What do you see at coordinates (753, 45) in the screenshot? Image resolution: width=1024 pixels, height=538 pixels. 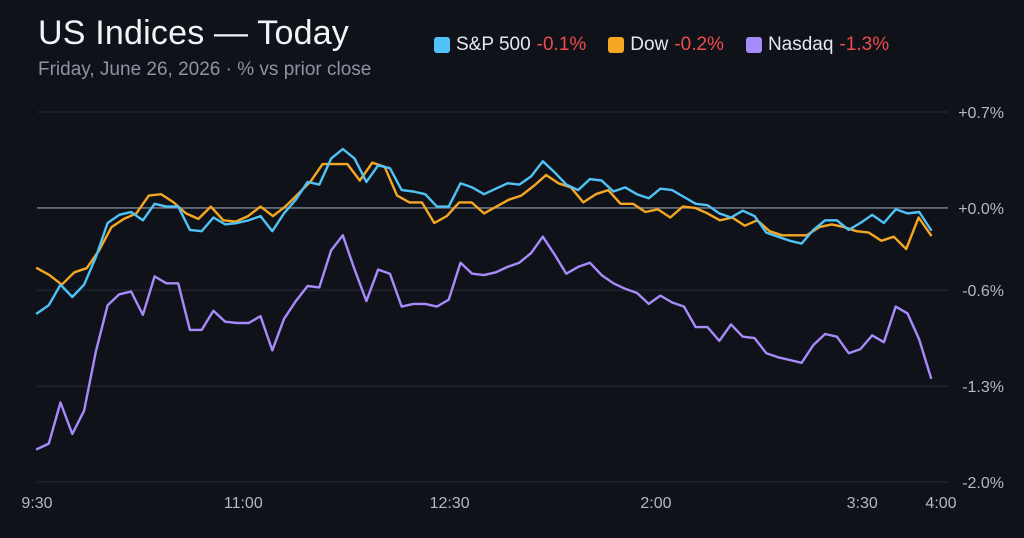 I see `legend-swatch-nasdaq` at bounding box center [753, 45].